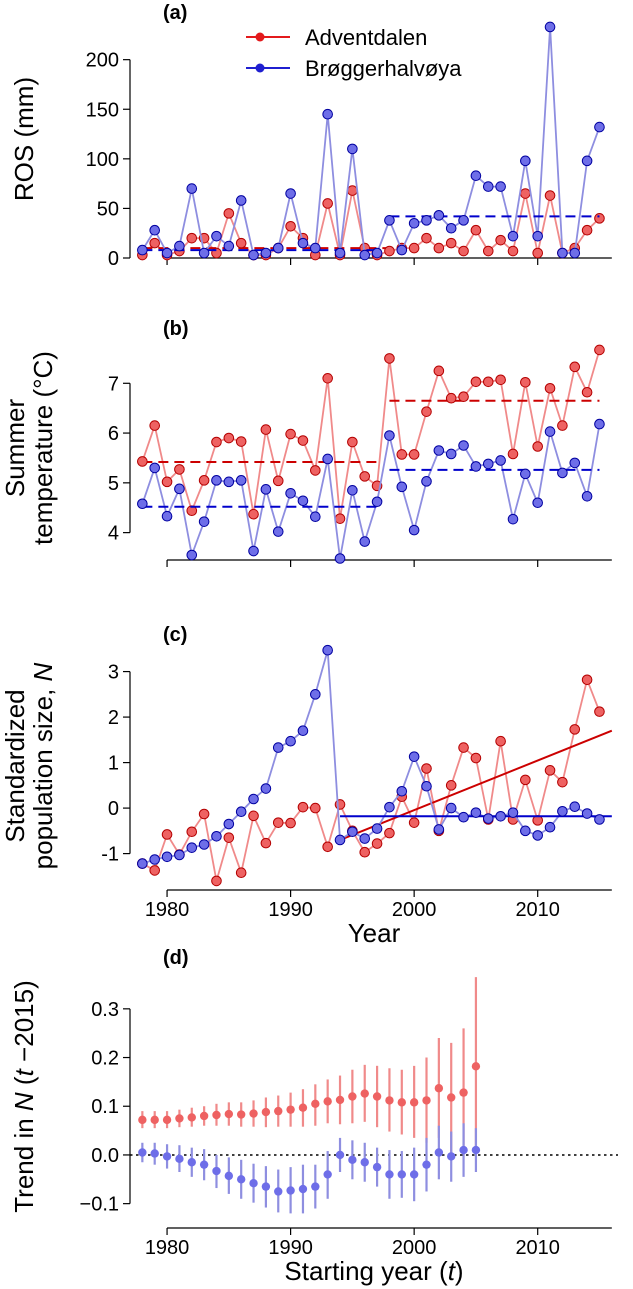 The width and height of the screenshot is (633, 1289). I want to click on y-tick-label: 100, so click(102, 160).